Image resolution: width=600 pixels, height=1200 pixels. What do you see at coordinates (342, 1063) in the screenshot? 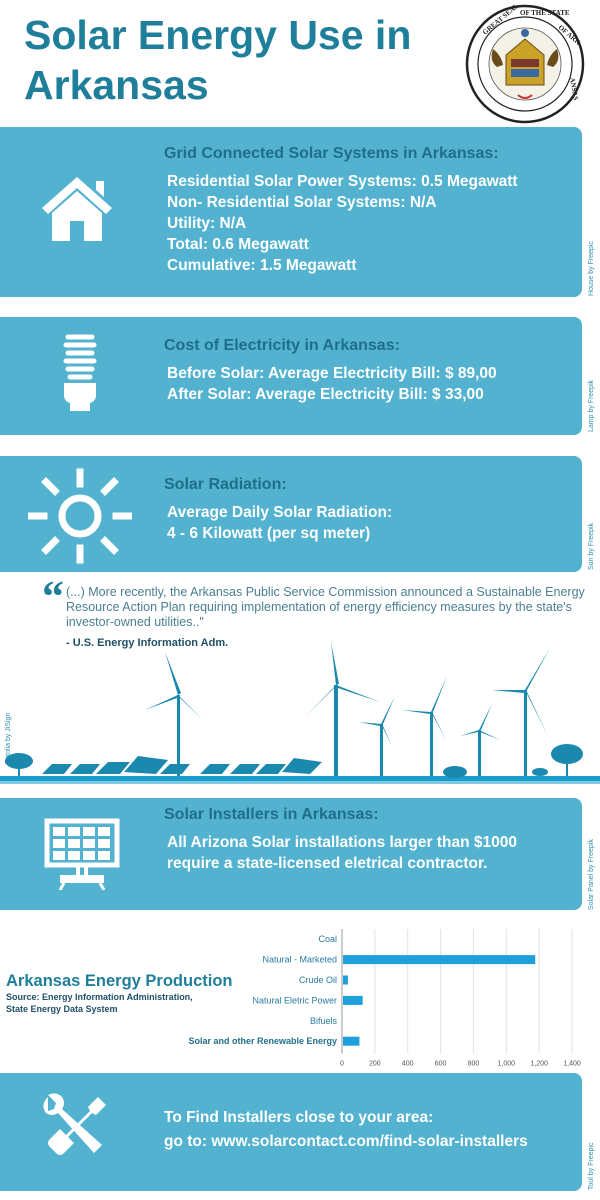
I see `x-tick-label: 0` at bounding box center [342, 1063].